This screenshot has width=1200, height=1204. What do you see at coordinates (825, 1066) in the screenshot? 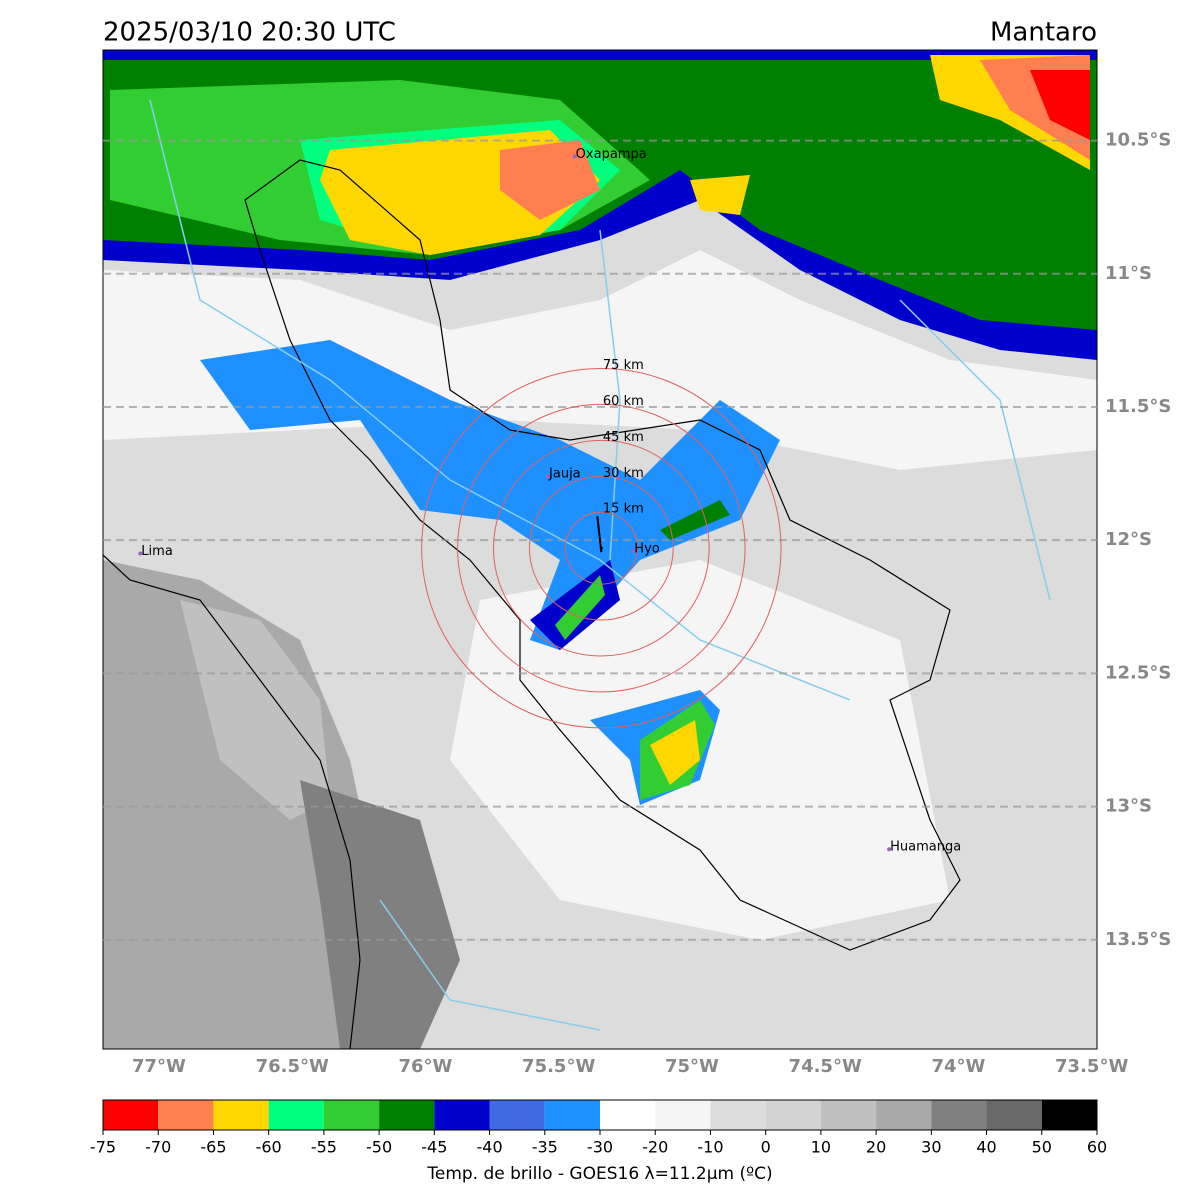
I see `lon-label: 74.5°W` at bounding box center [825, 1066].